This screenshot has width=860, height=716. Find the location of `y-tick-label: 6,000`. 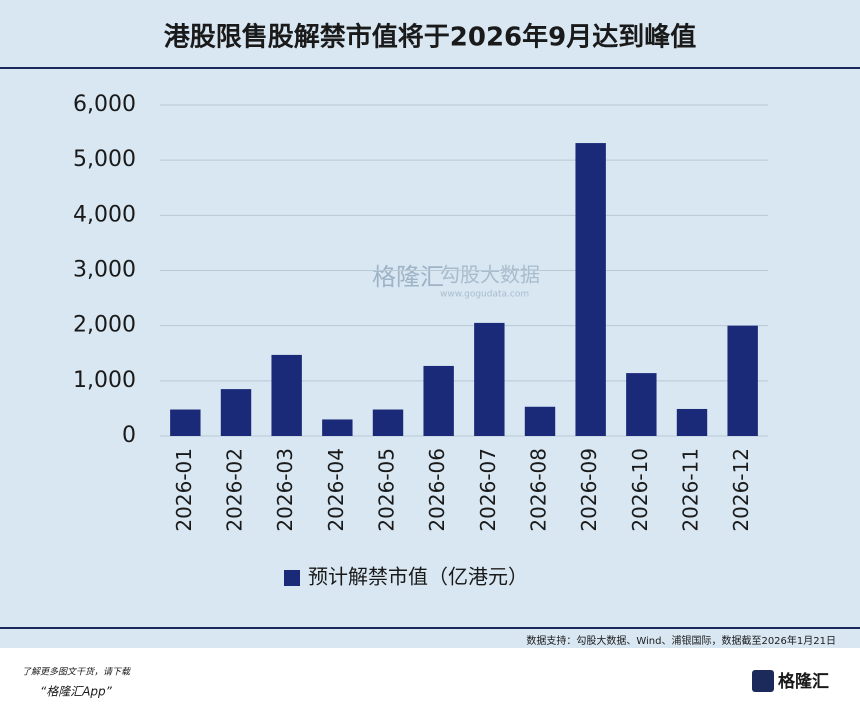

y-tick-label: 6,000 is located at coordinates (104, 104).